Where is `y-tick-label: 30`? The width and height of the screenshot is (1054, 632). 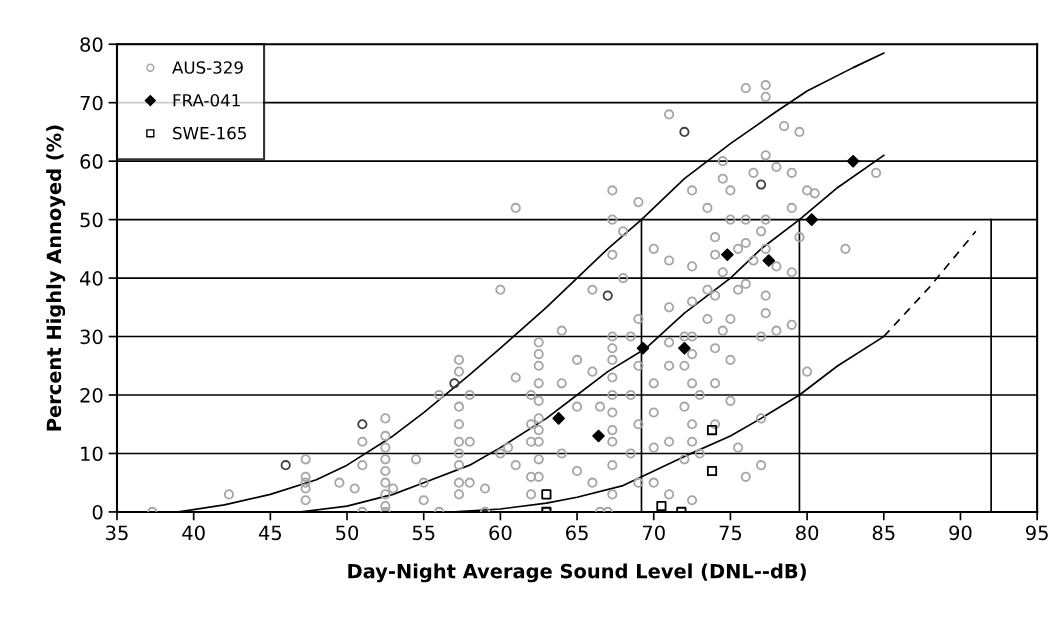
y-tick-label: 30 is located at coordinates (91, 337).